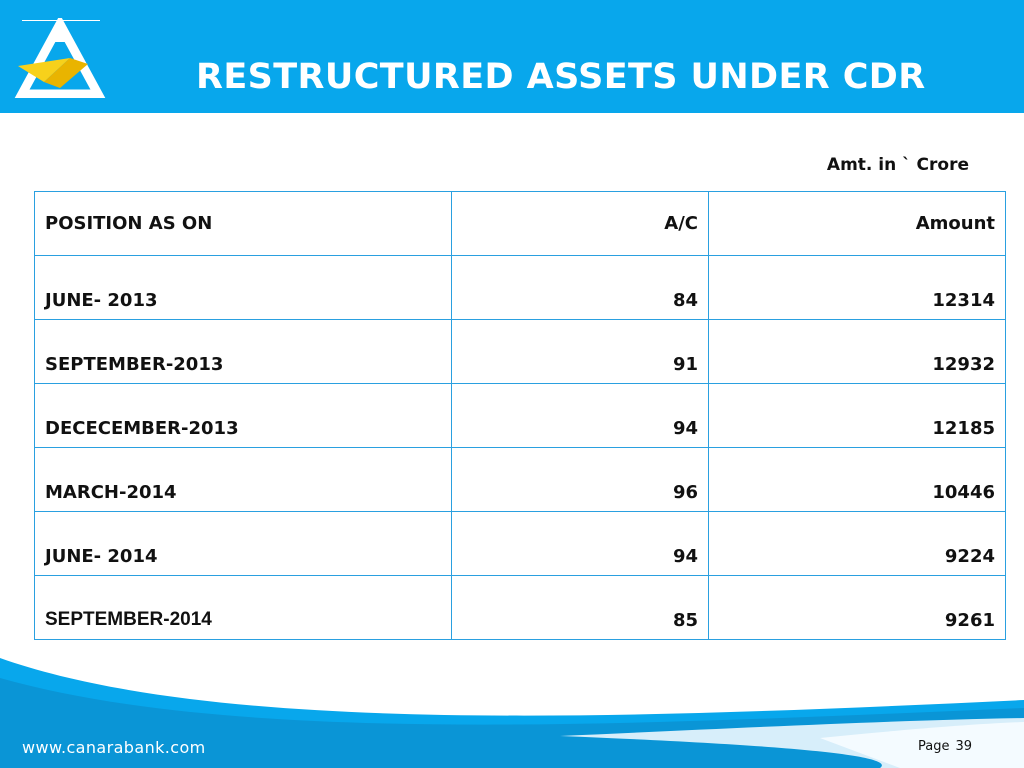 This screenshot has height=768, width=1024. What do you see at coordinates (243, 479) in the screenshot?
I see `cell-position: MARCH-2014` at bounding box center [243, 479].